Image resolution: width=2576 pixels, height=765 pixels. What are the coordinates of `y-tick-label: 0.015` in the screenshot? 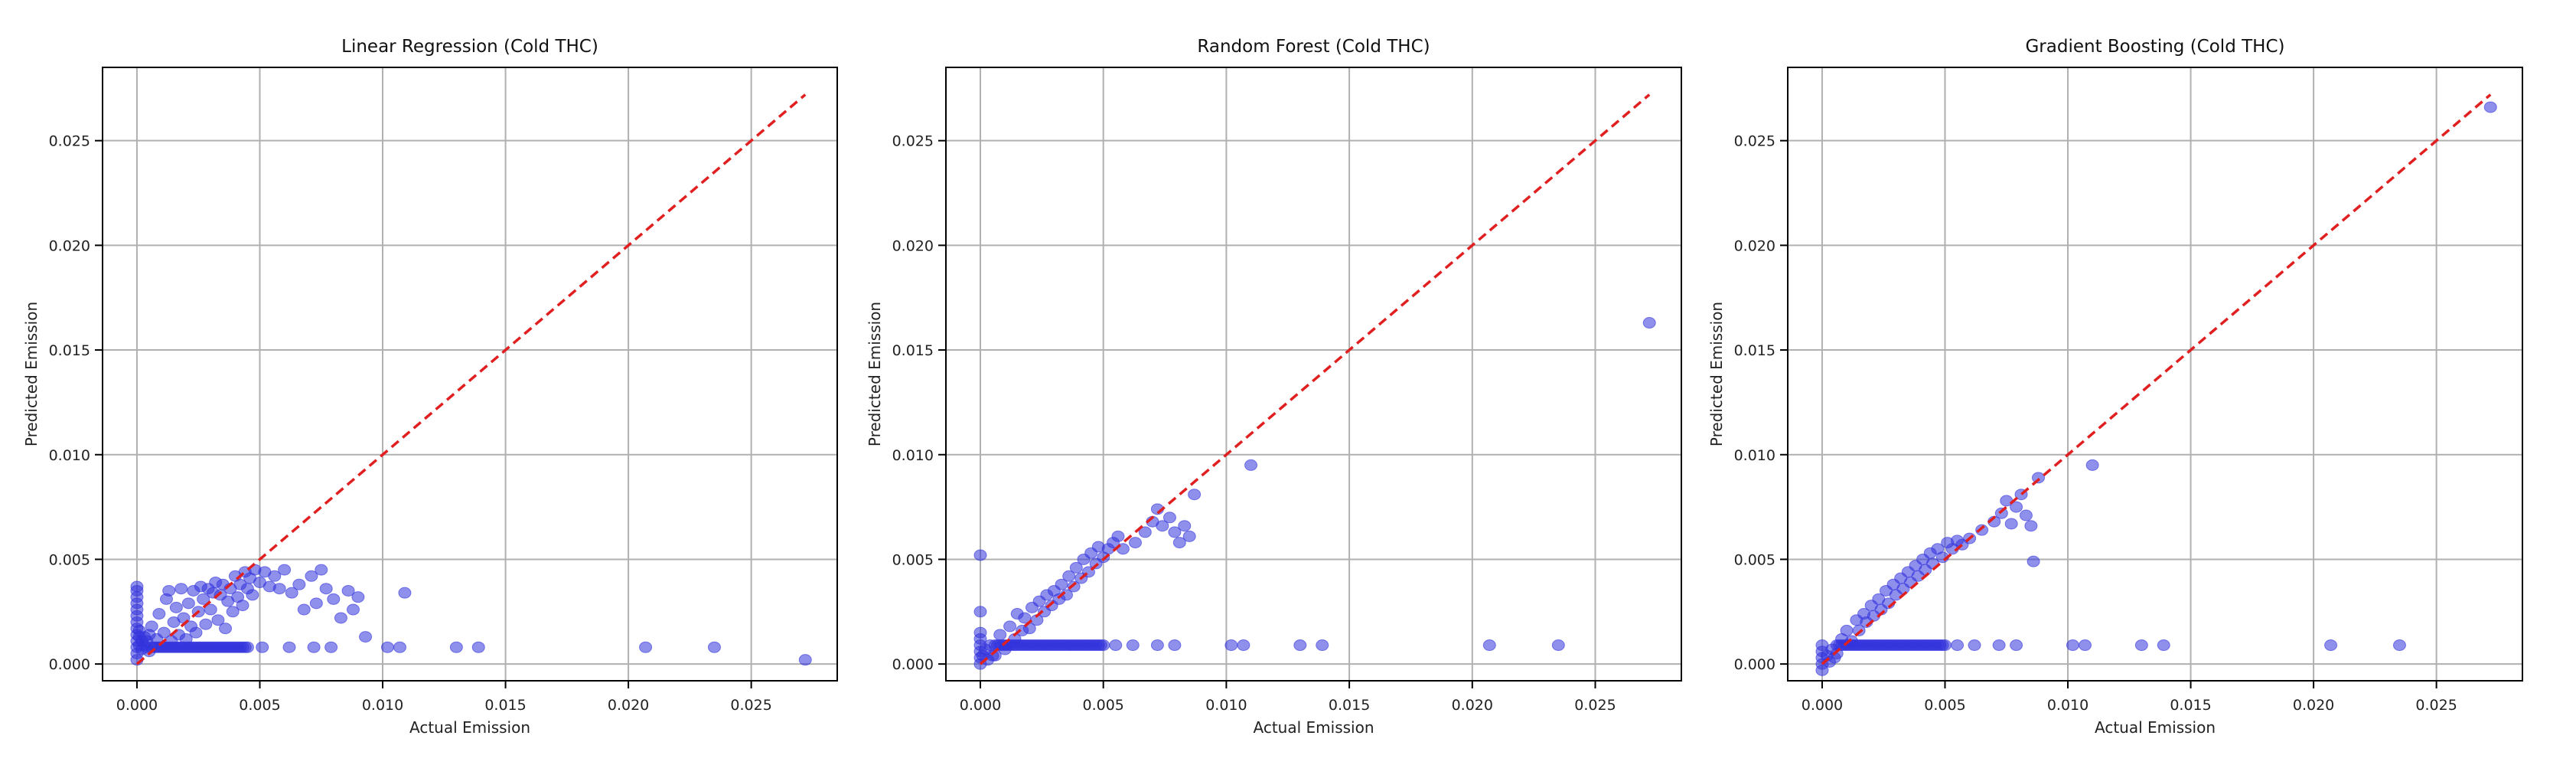 It's located at (1755, 350).